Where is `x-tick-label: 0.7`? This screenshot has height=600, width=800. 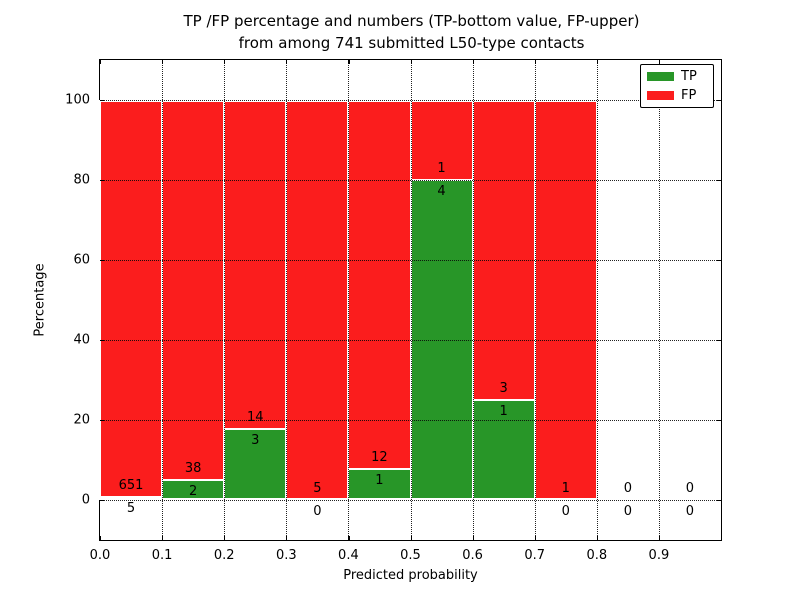 x-tick-label: 0.7 is located at coordinates (535, 555).